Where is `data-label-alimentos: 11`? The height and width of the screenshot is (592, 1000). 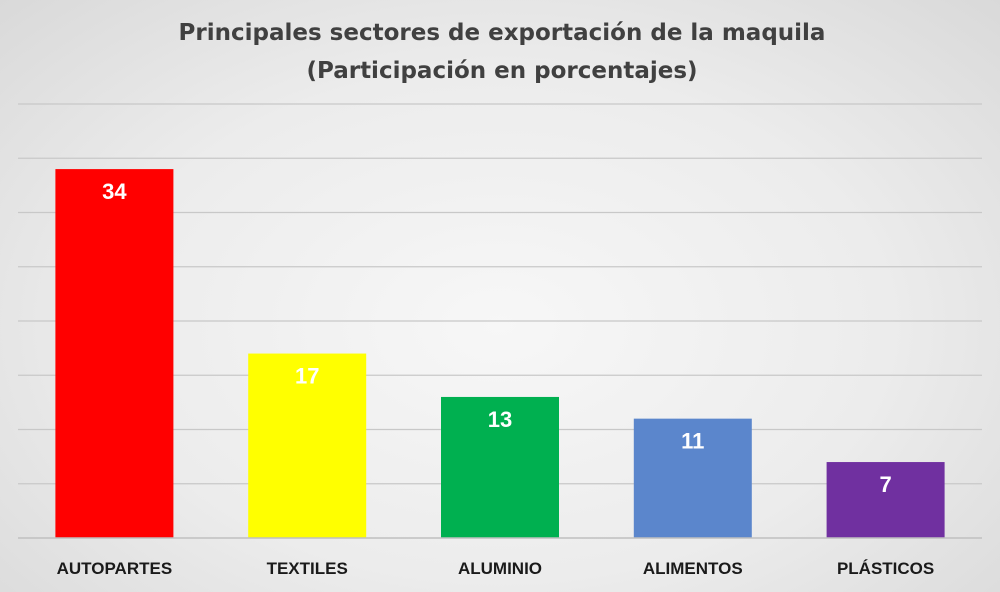 data-label-alimentos: 11 is located at coordinates (692, 441).